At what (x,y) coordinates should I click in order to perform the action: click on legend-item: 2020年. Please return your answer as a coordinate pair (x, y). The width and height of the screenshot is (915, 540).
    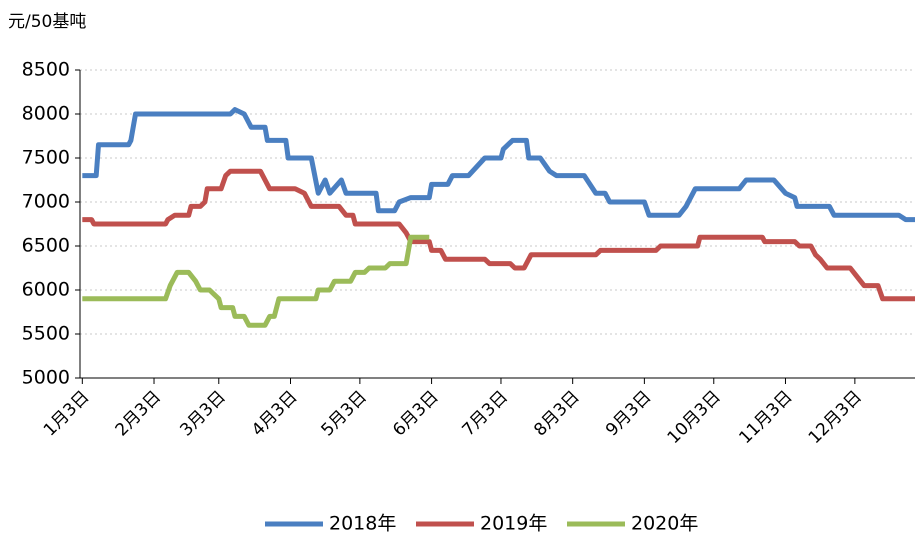
    Looking at the image, I should click on (632, 524).